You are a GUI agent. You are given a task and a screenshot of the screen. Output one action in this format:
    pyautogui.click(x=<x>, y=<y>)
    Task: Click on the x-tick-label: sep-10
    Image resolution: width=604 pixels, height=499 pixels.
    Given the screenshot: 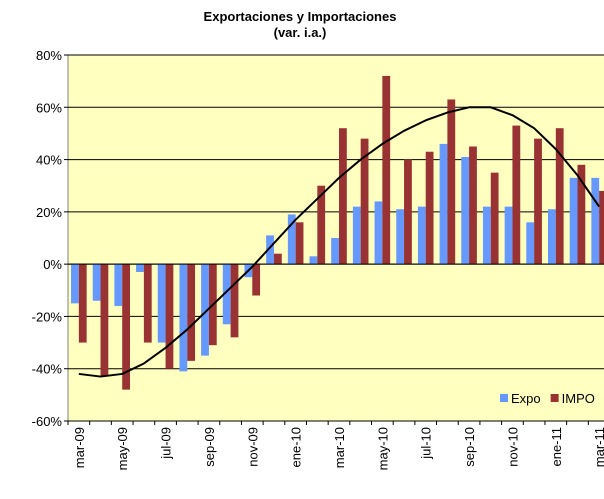 What is the action you would take?
    pyautogui.click(x=469, y=447)
    